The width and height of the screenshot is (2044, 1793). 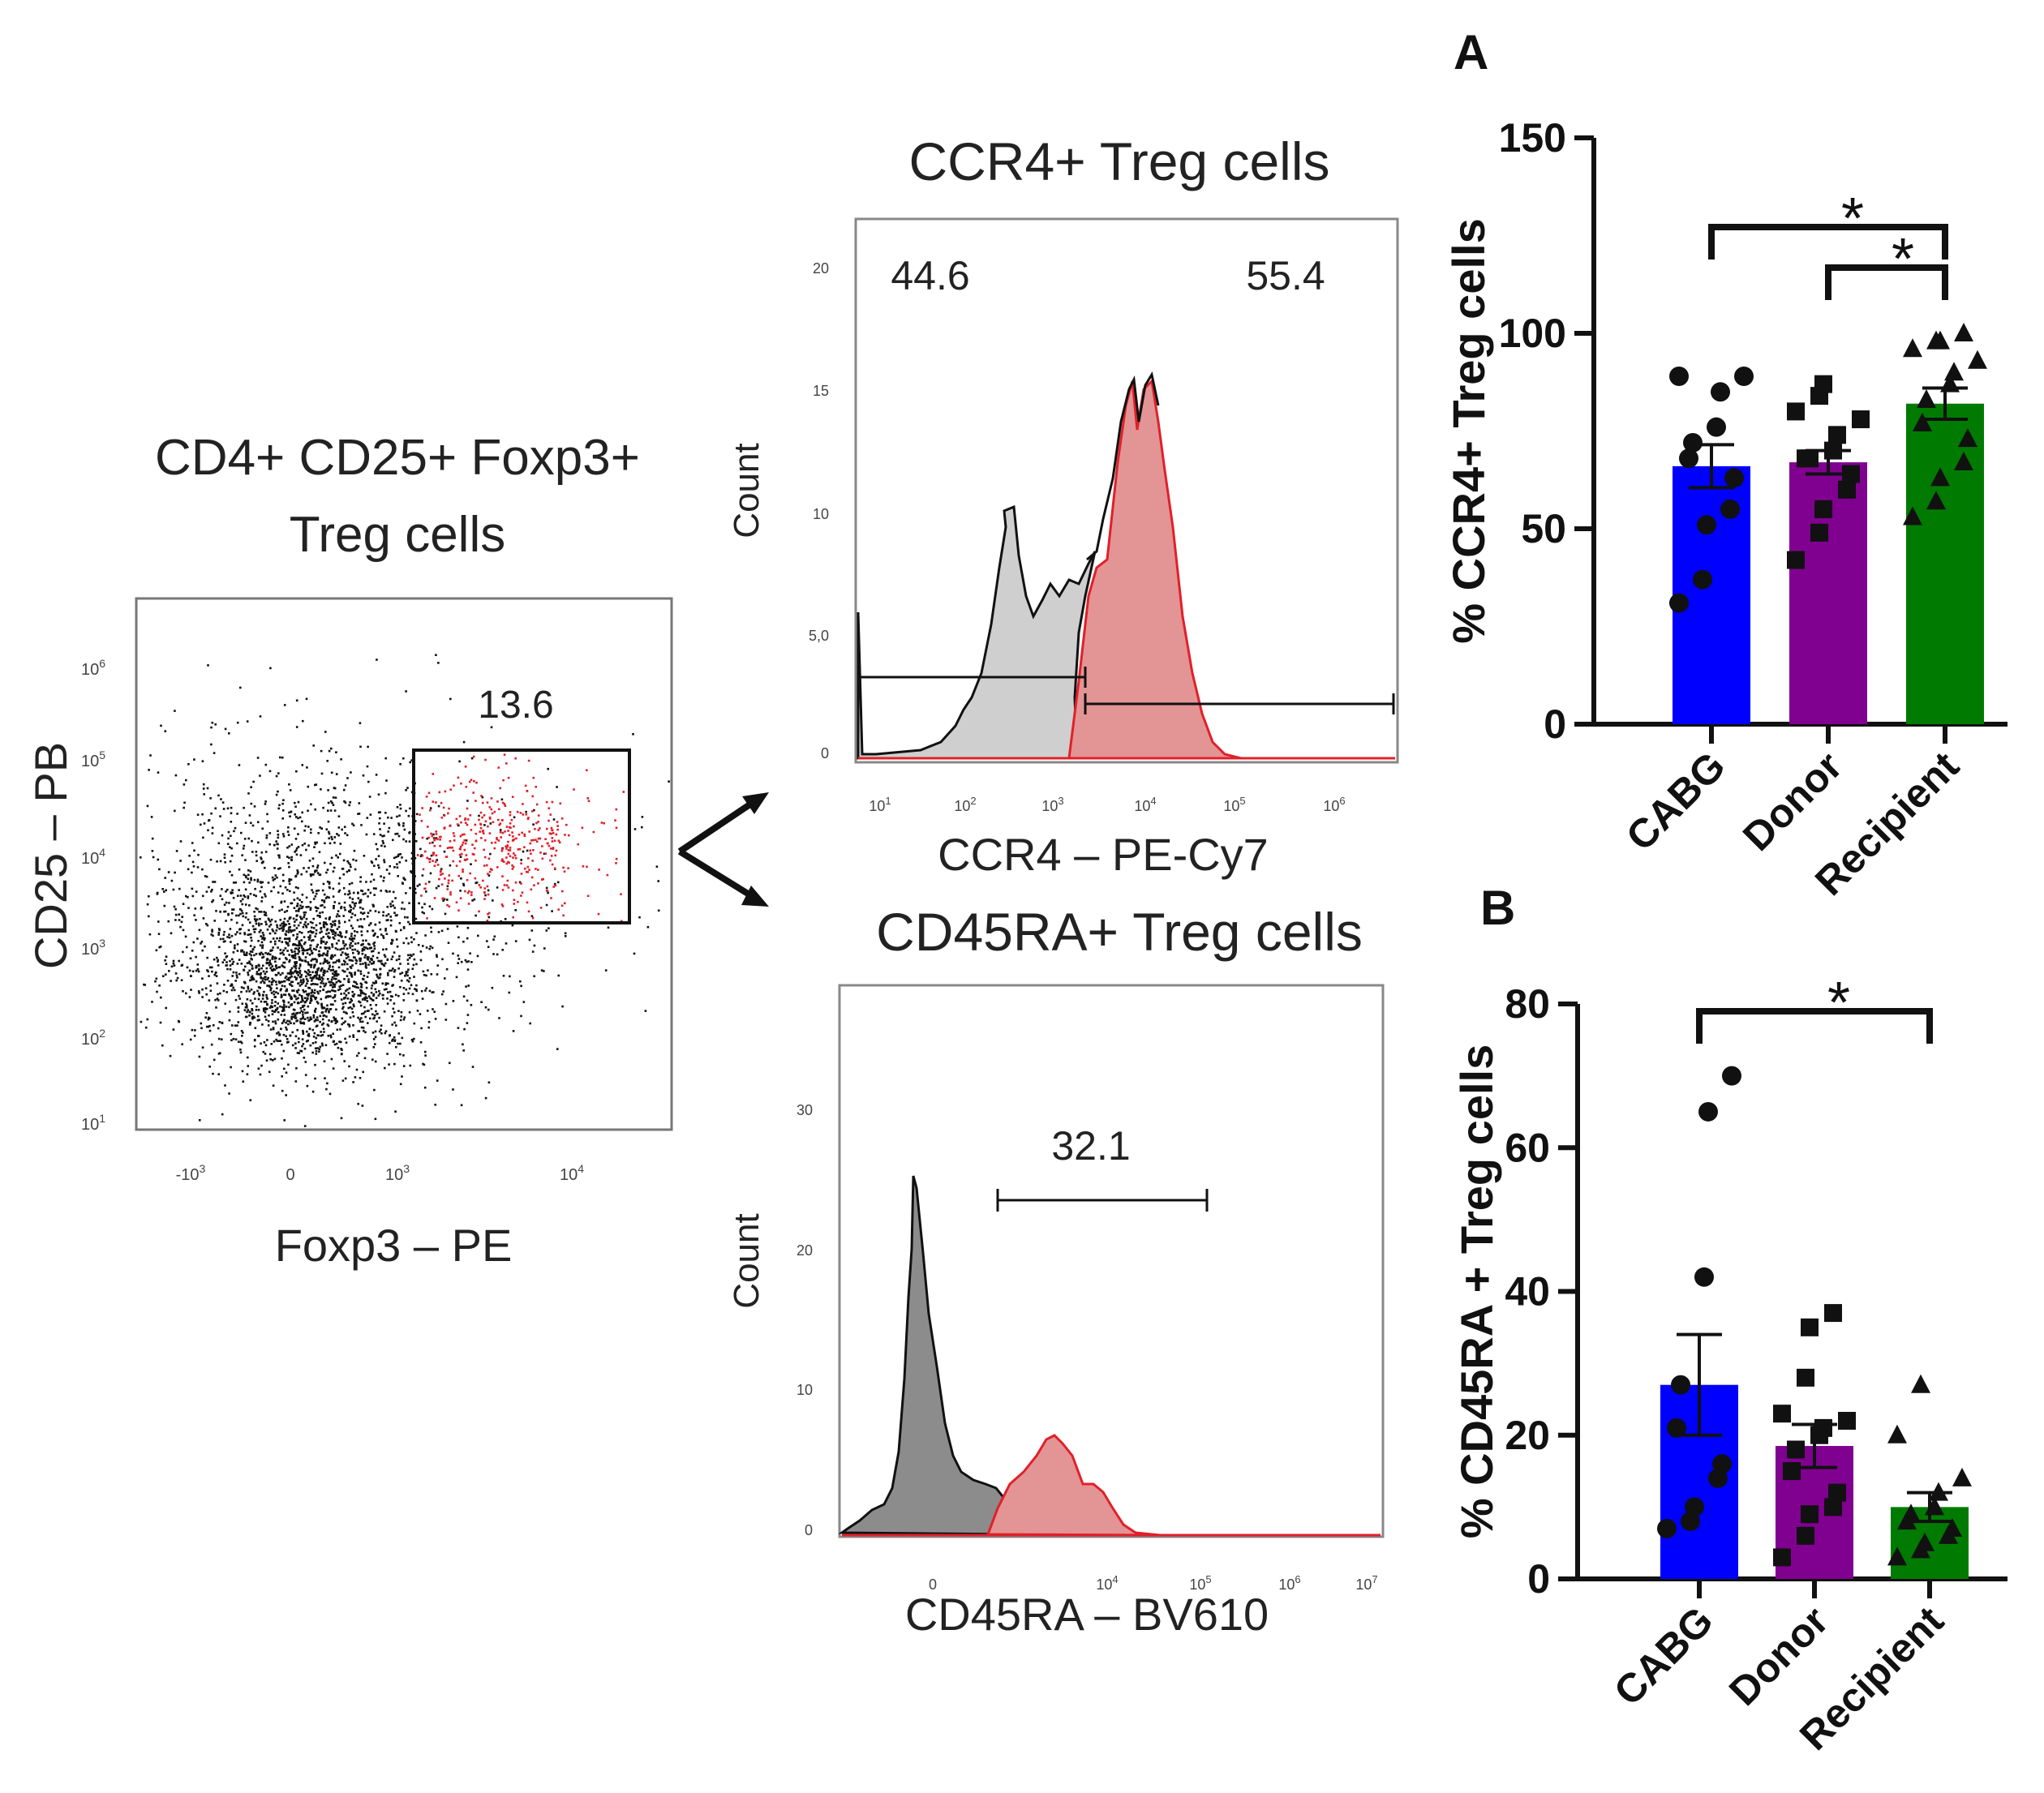 What do you see at coordinates (1897, 1556) in the screenshot?
I see `data-point` at bounding box center [1897, 1556].